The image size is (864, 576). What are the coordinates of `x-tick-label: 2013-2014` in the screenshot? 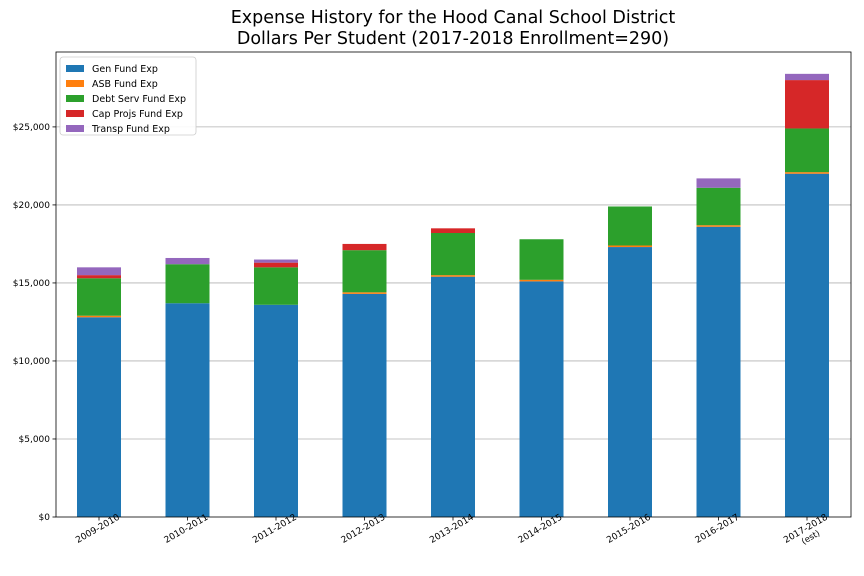 It's located at (452, 529).